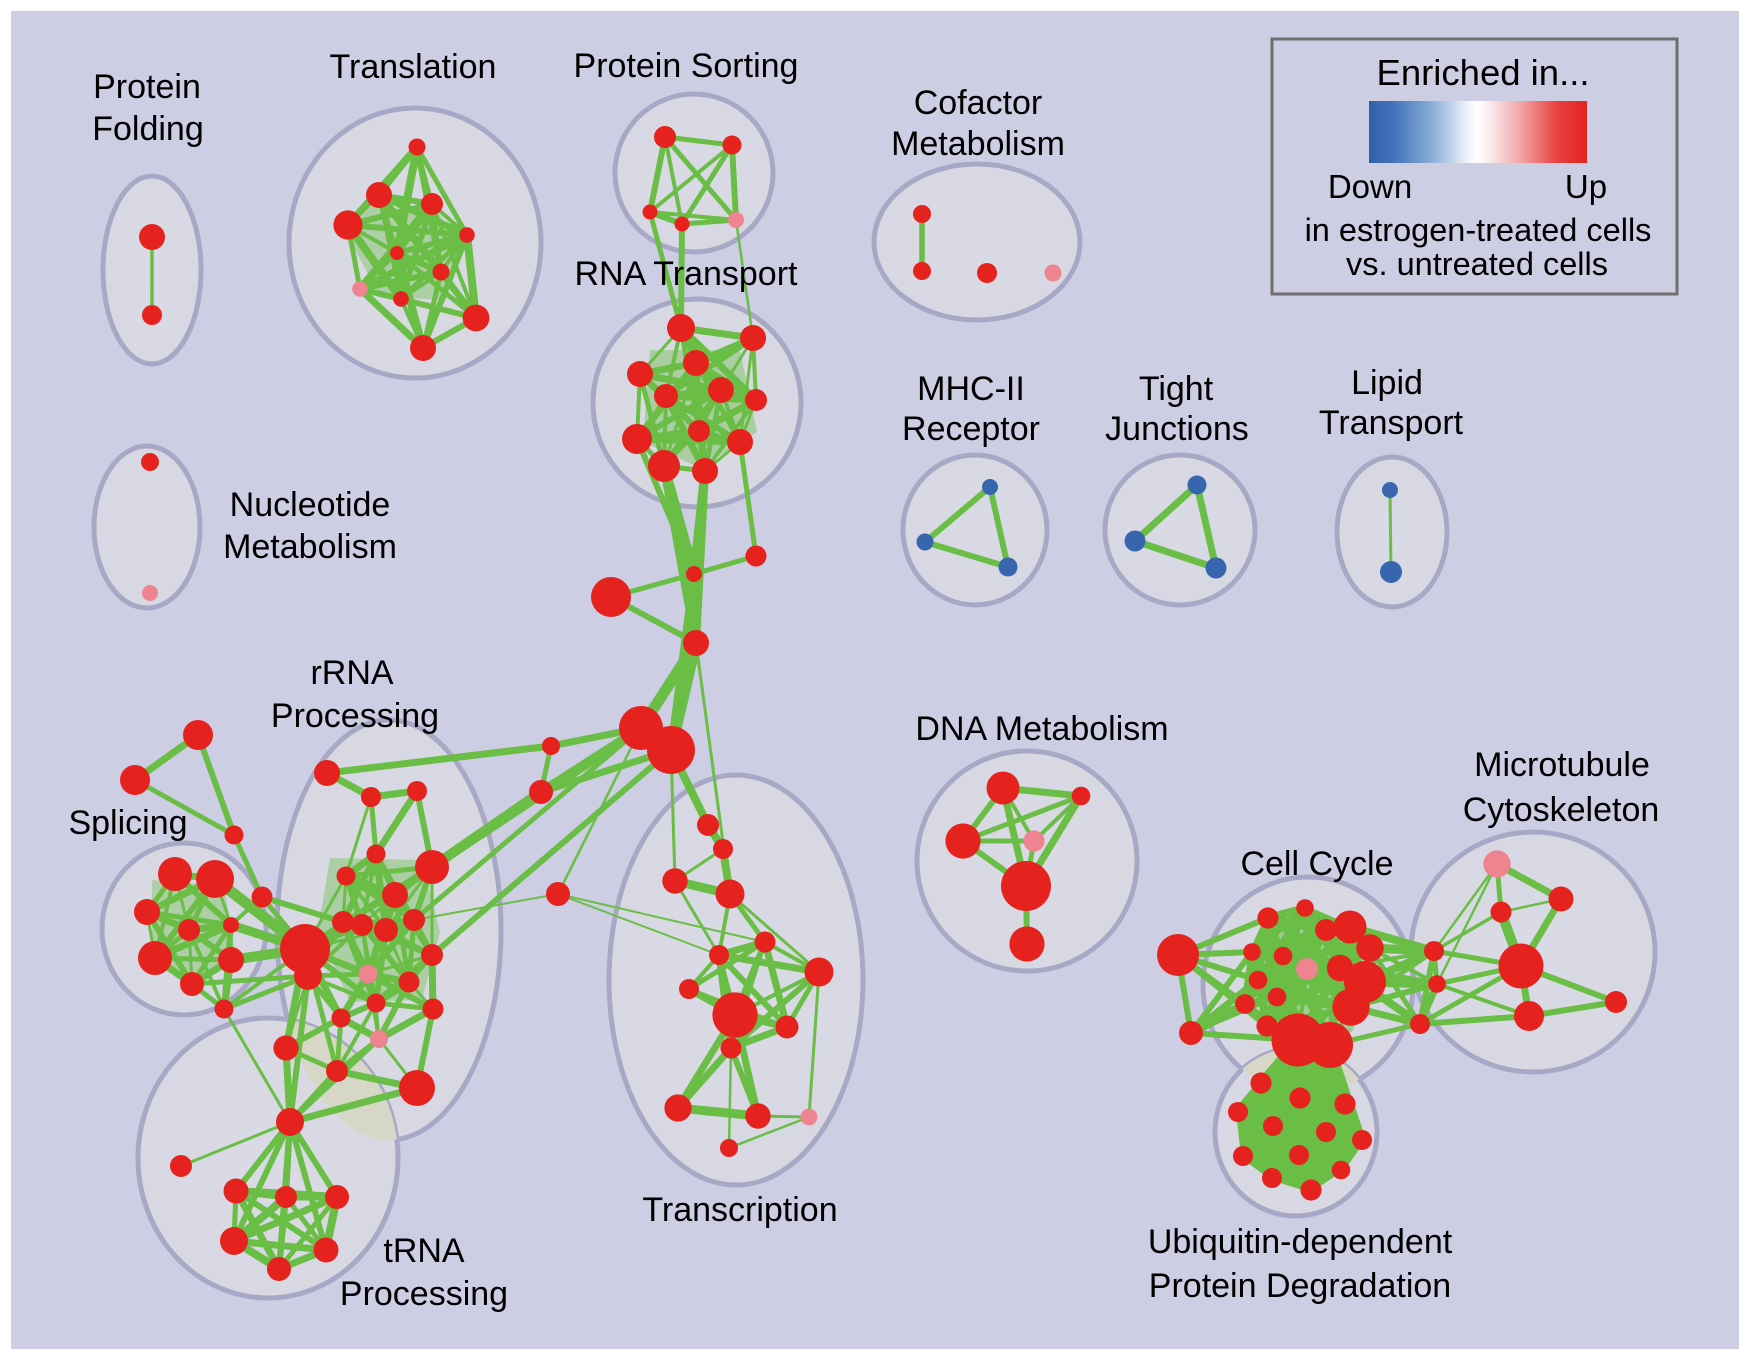 The width and height of the screenshot is (1750, 1365). Describe the element at coordinates (1176, 389) in the screenshot. I see `svg-text: Tight` at that location.